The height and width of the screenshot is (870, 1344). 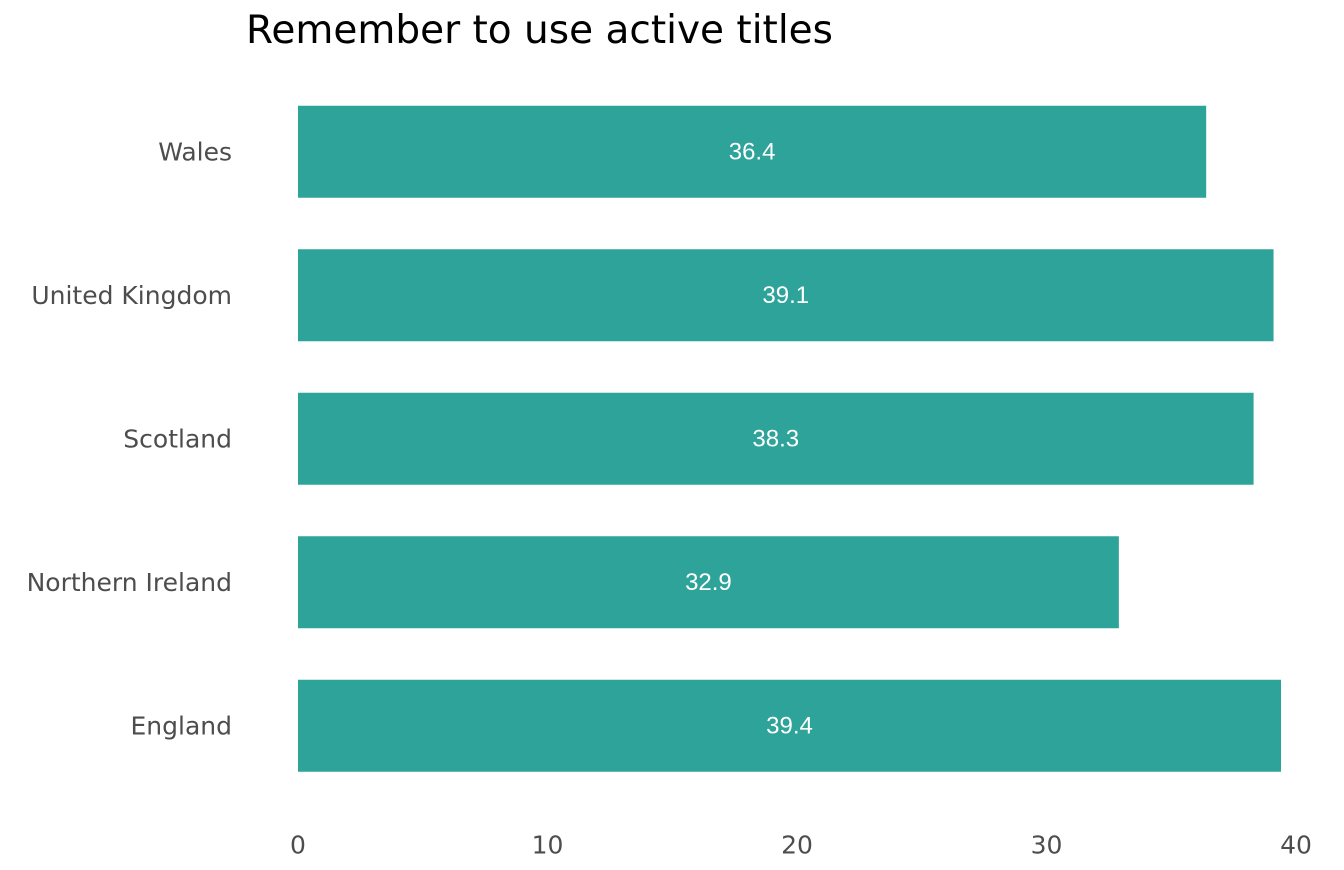 What do you see at coordinates (539, 30) in the screenshot?
I see `chart-title: Remember to use active titles` at bounding box center [539, 30].